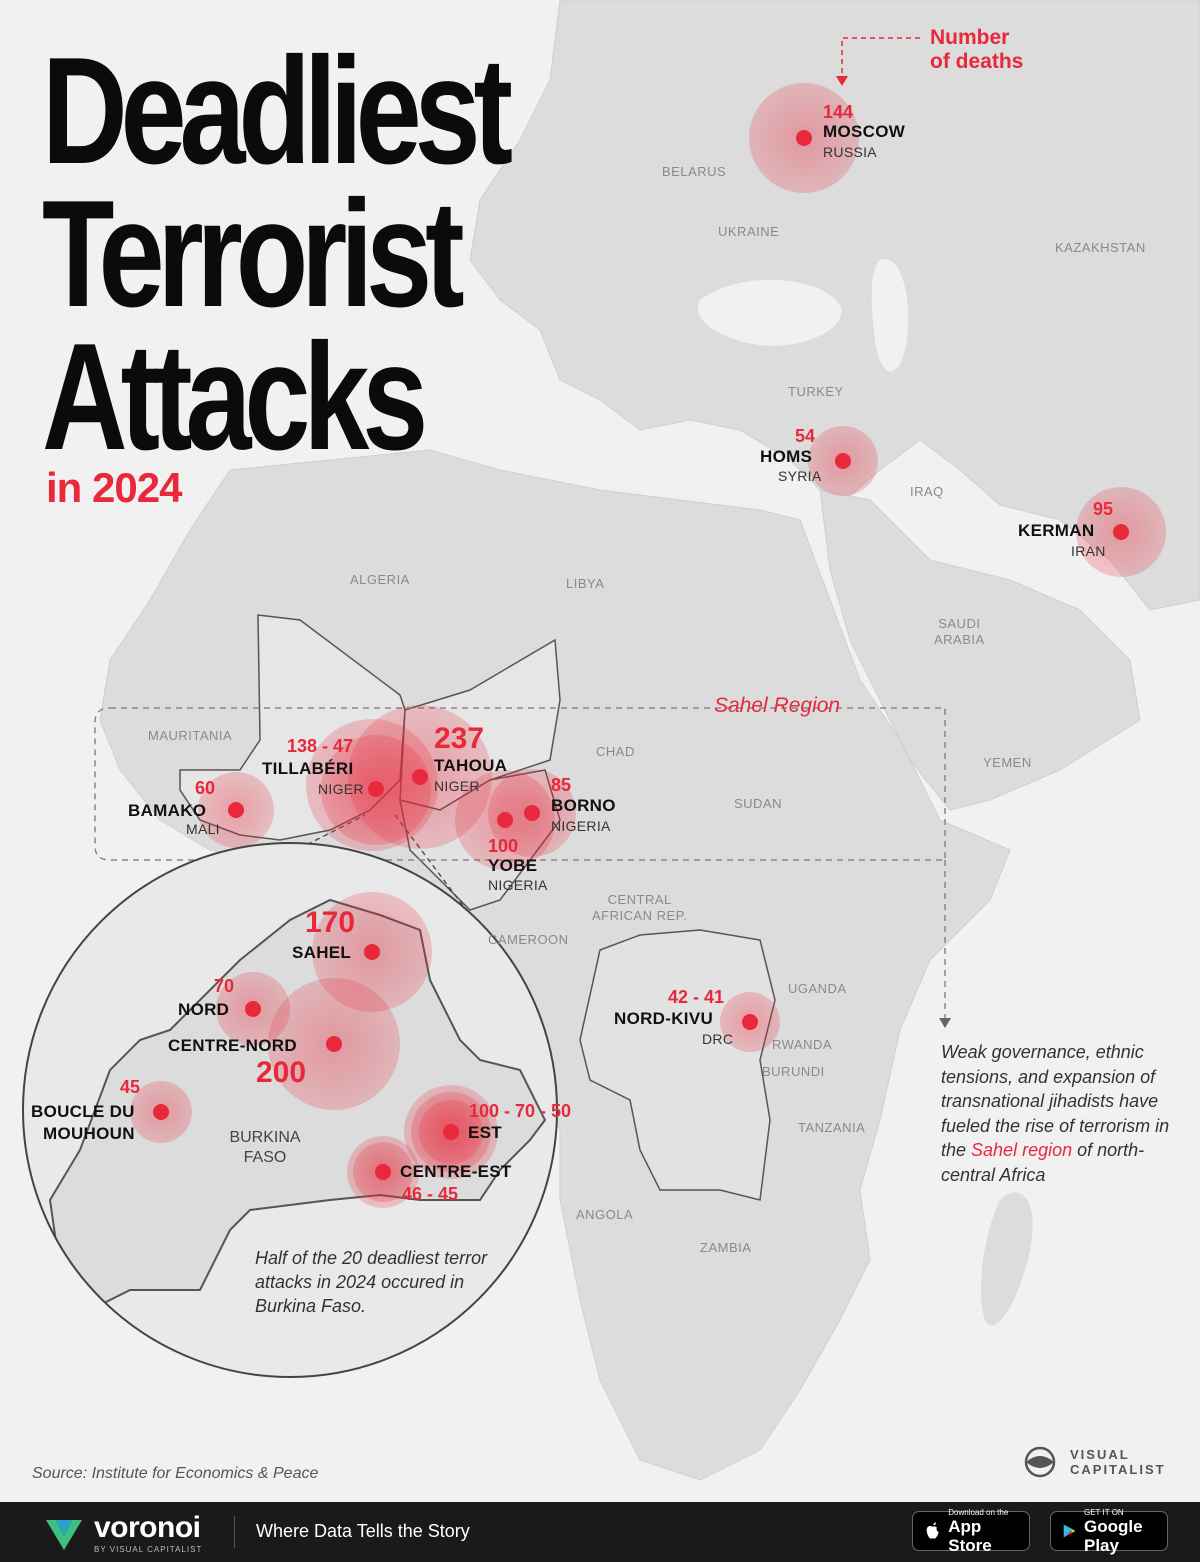 The height and width of the screenshot is (1562, 1200). I want to click on caspian-sea, so click(890, 315).